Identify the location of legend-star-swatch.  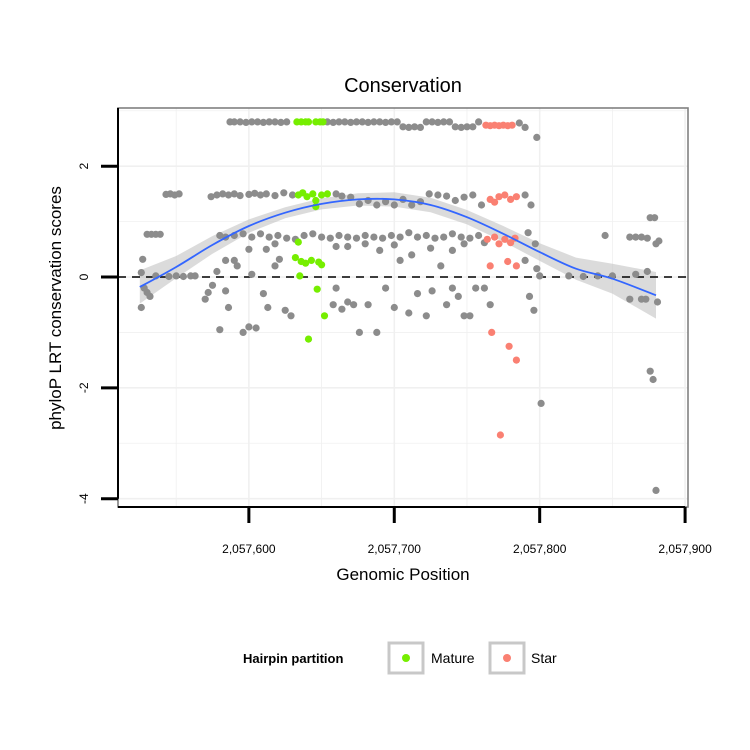
(507, 658).